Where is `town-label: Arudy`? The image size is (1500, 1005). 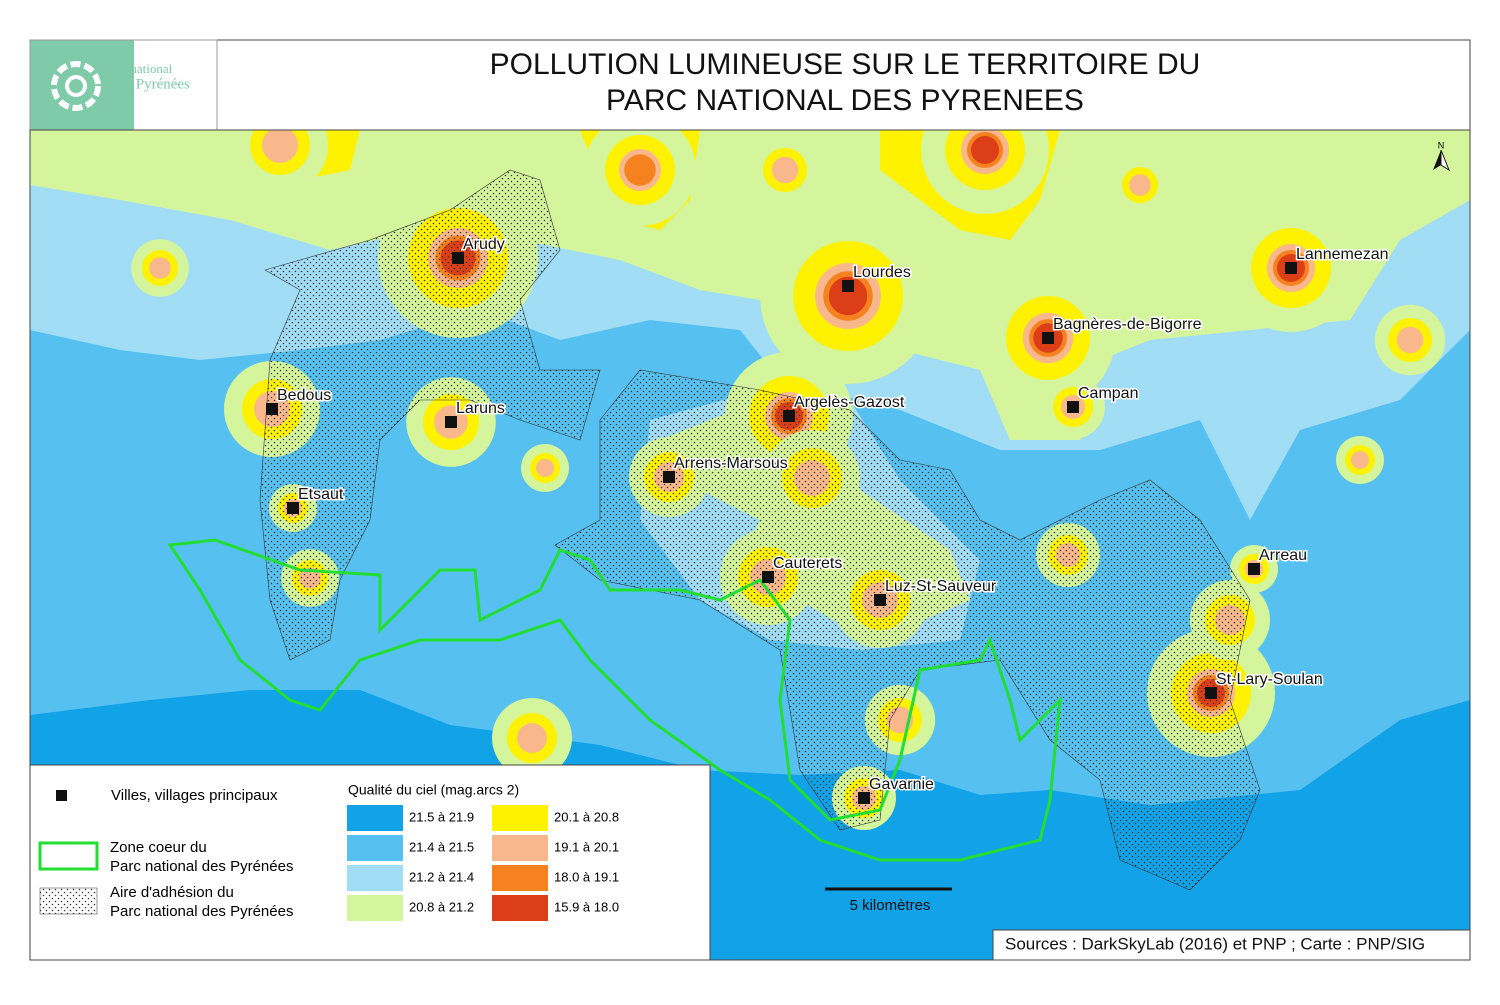 town-label: Arudy is located at coordinates (484, 244).